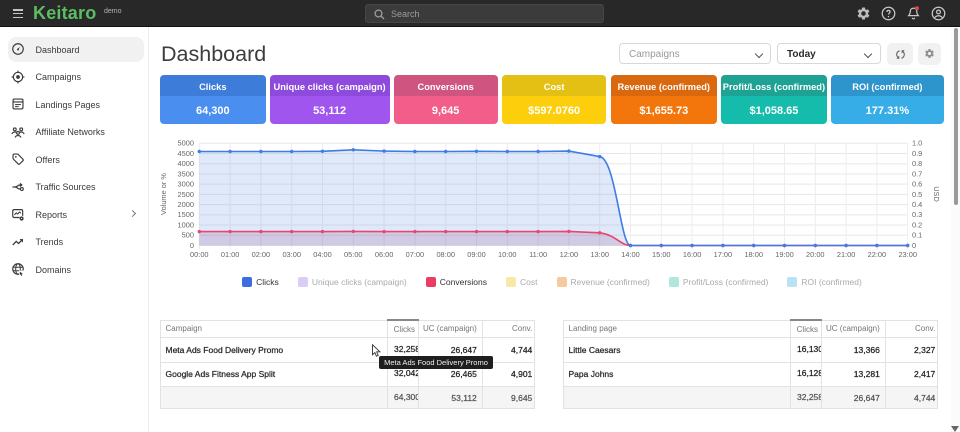 The width and height of the screenshot is (960, 432). Describe the element at coordinates (661, 254) in the screenshot. I see `svg-text: 15:00` at that location.